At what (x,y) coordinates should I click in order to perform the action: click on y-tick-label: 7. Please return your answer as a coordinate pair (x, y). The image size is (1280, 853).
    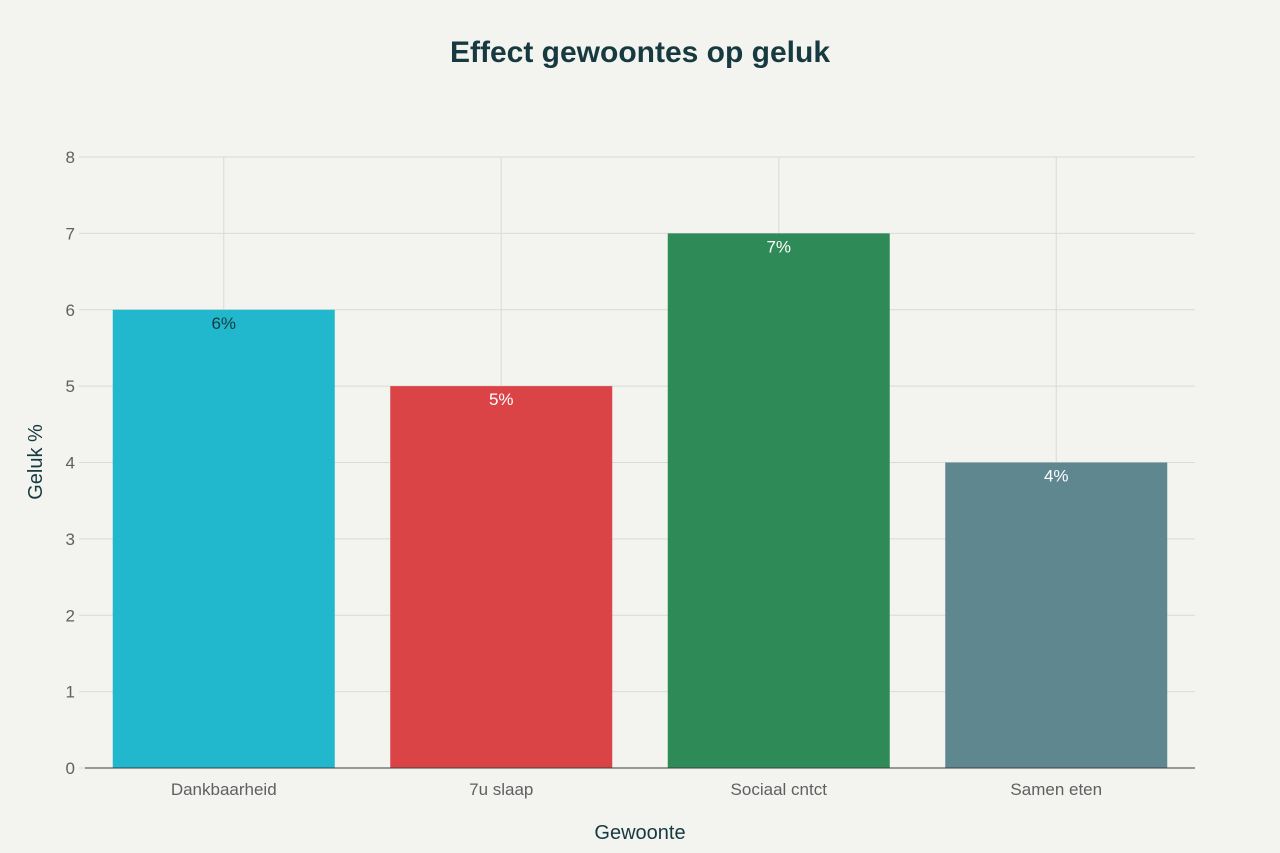
    Looking at the image, I should click on (70, 233).